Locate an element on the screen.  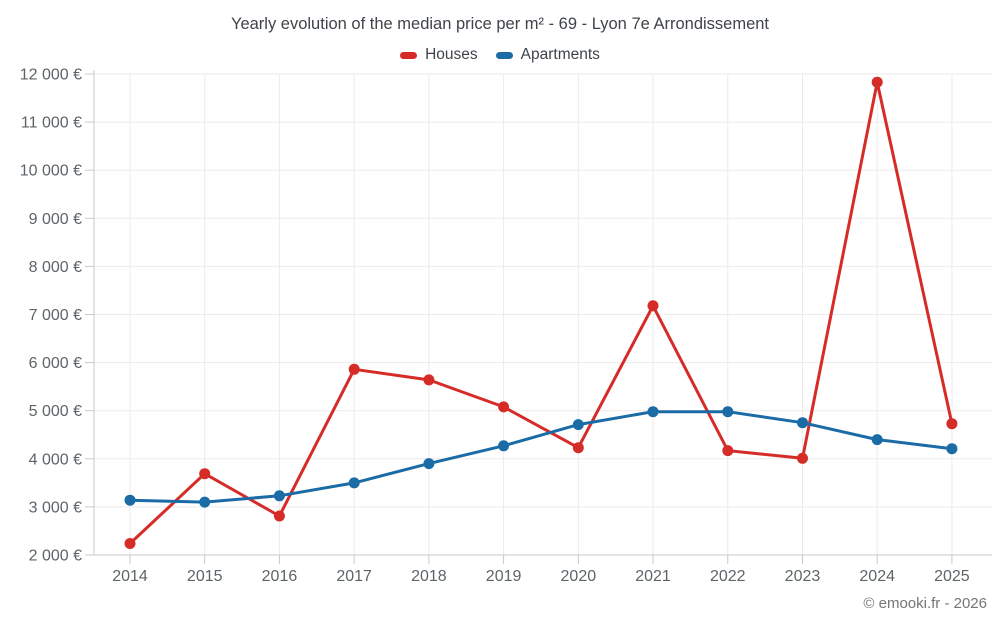
y-tick-label: 11 000 € is located at coordinates (51, 123).